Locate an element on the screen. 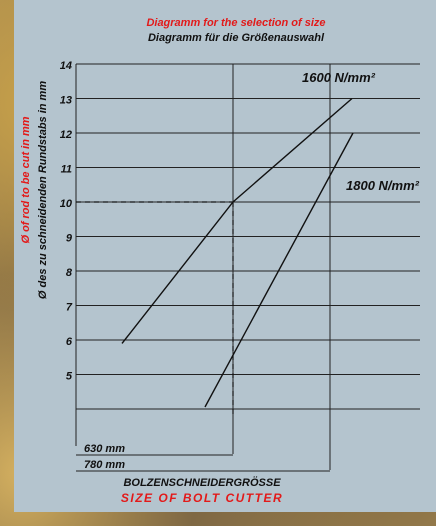 The width and height of the screenshot is (436, 526). y-tick-label: 12 is located at coordinates (66, 135).